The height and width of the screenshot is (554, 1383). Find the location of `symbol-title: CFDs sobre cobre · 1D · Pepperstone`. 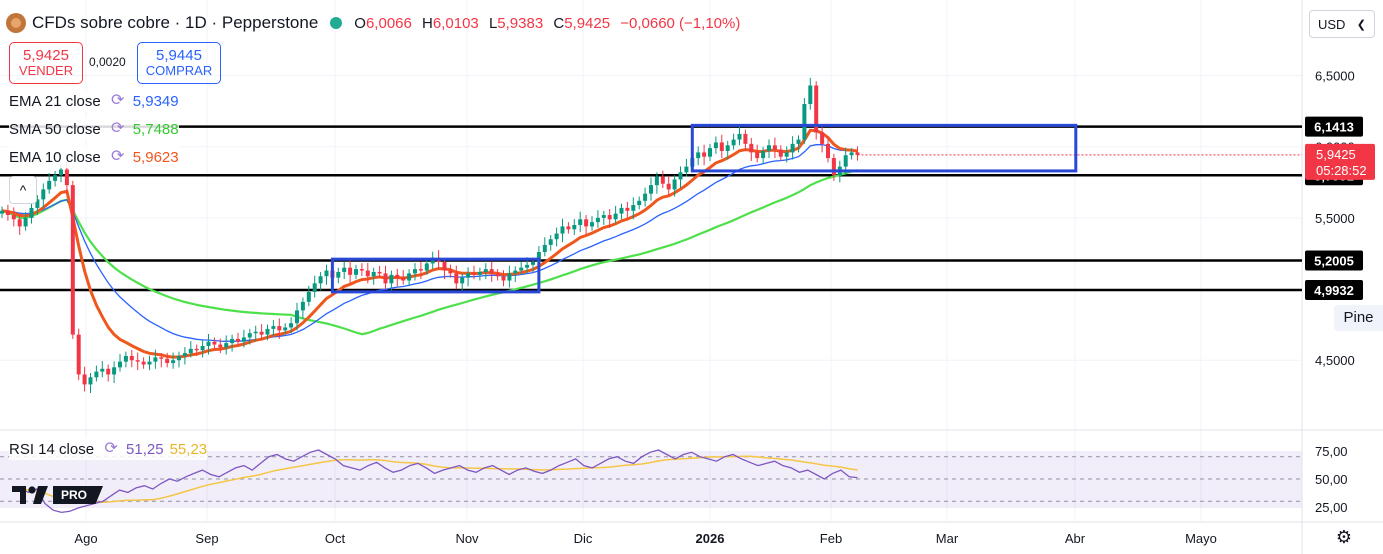

symbol-title: CFDs sobre cobre · 1D · Pepperstone is located at coordinates (175, 22).